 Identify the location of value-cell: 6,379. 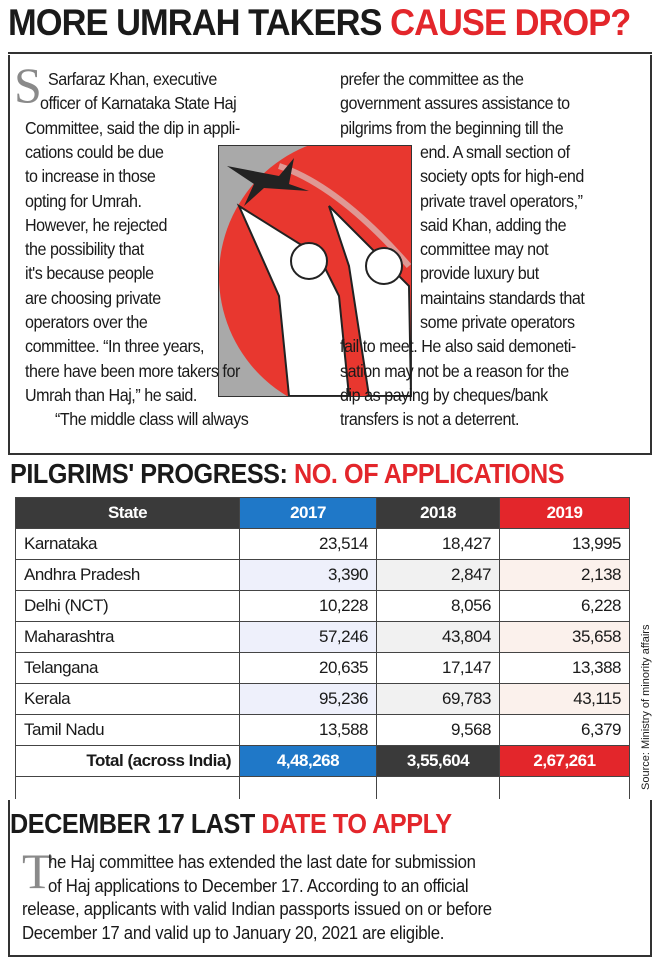
(564, 730).